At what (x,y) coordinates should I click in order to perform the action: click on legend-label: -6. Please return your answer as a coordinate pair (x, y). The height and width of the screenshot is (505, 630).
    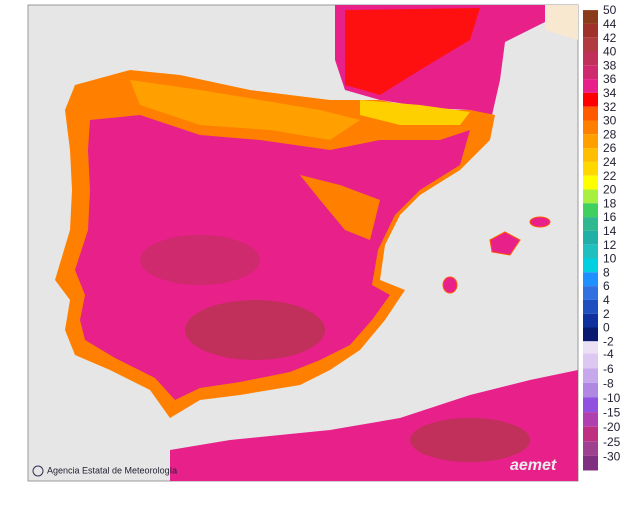
    Looking at the image, I should click on (608, 369).